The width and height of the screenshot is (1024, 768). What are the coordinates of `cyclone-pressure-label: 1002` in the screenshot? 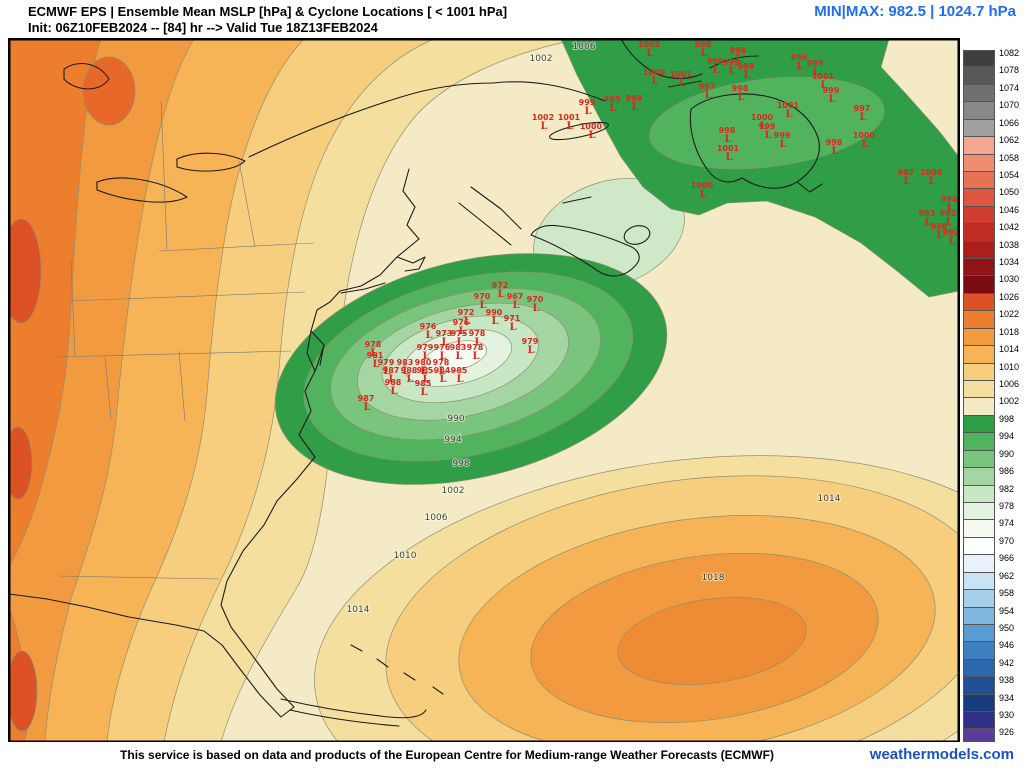 It's located at (543, 117).